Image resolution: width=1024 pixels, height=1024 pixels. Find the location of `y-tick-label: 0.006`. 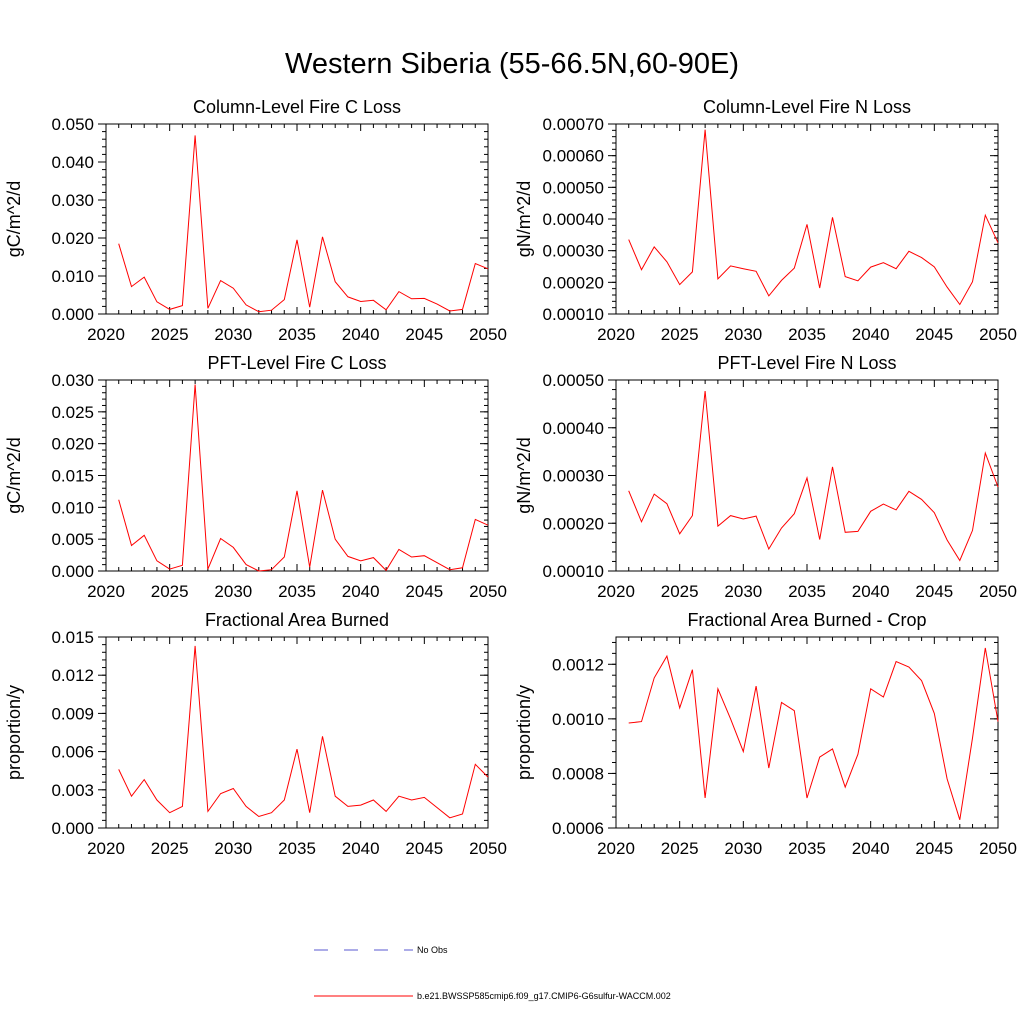

y-tick-label: 0.006 is located at coordinates (72, 752).